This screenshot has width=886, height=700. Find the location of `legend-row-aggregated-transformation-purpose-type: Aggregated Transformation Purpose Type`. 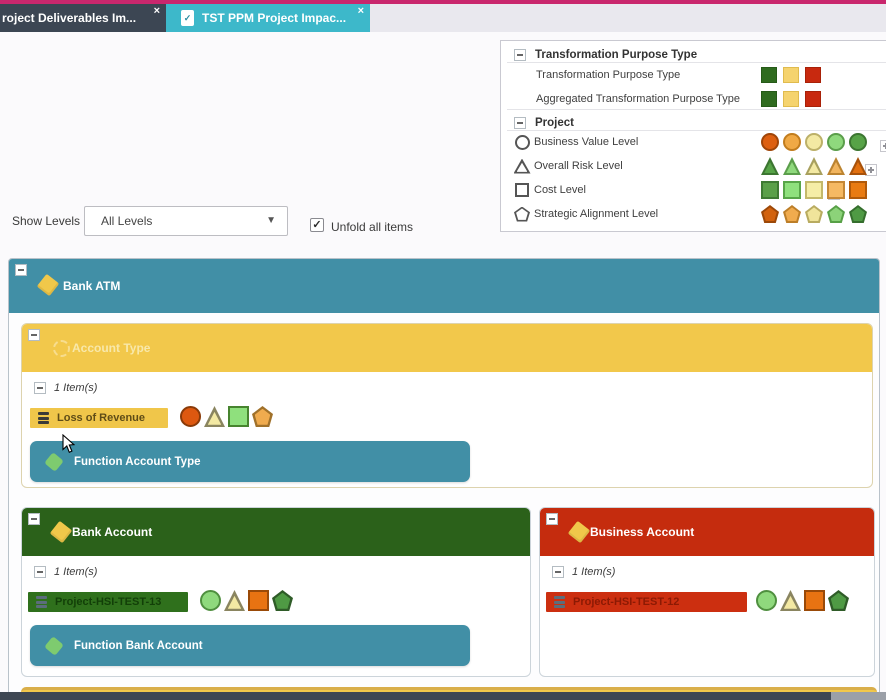

legend-row-aggregated-transformation-purpose-type: Aggregated Transformation Purpose Type is located at coordinates (693, 99).